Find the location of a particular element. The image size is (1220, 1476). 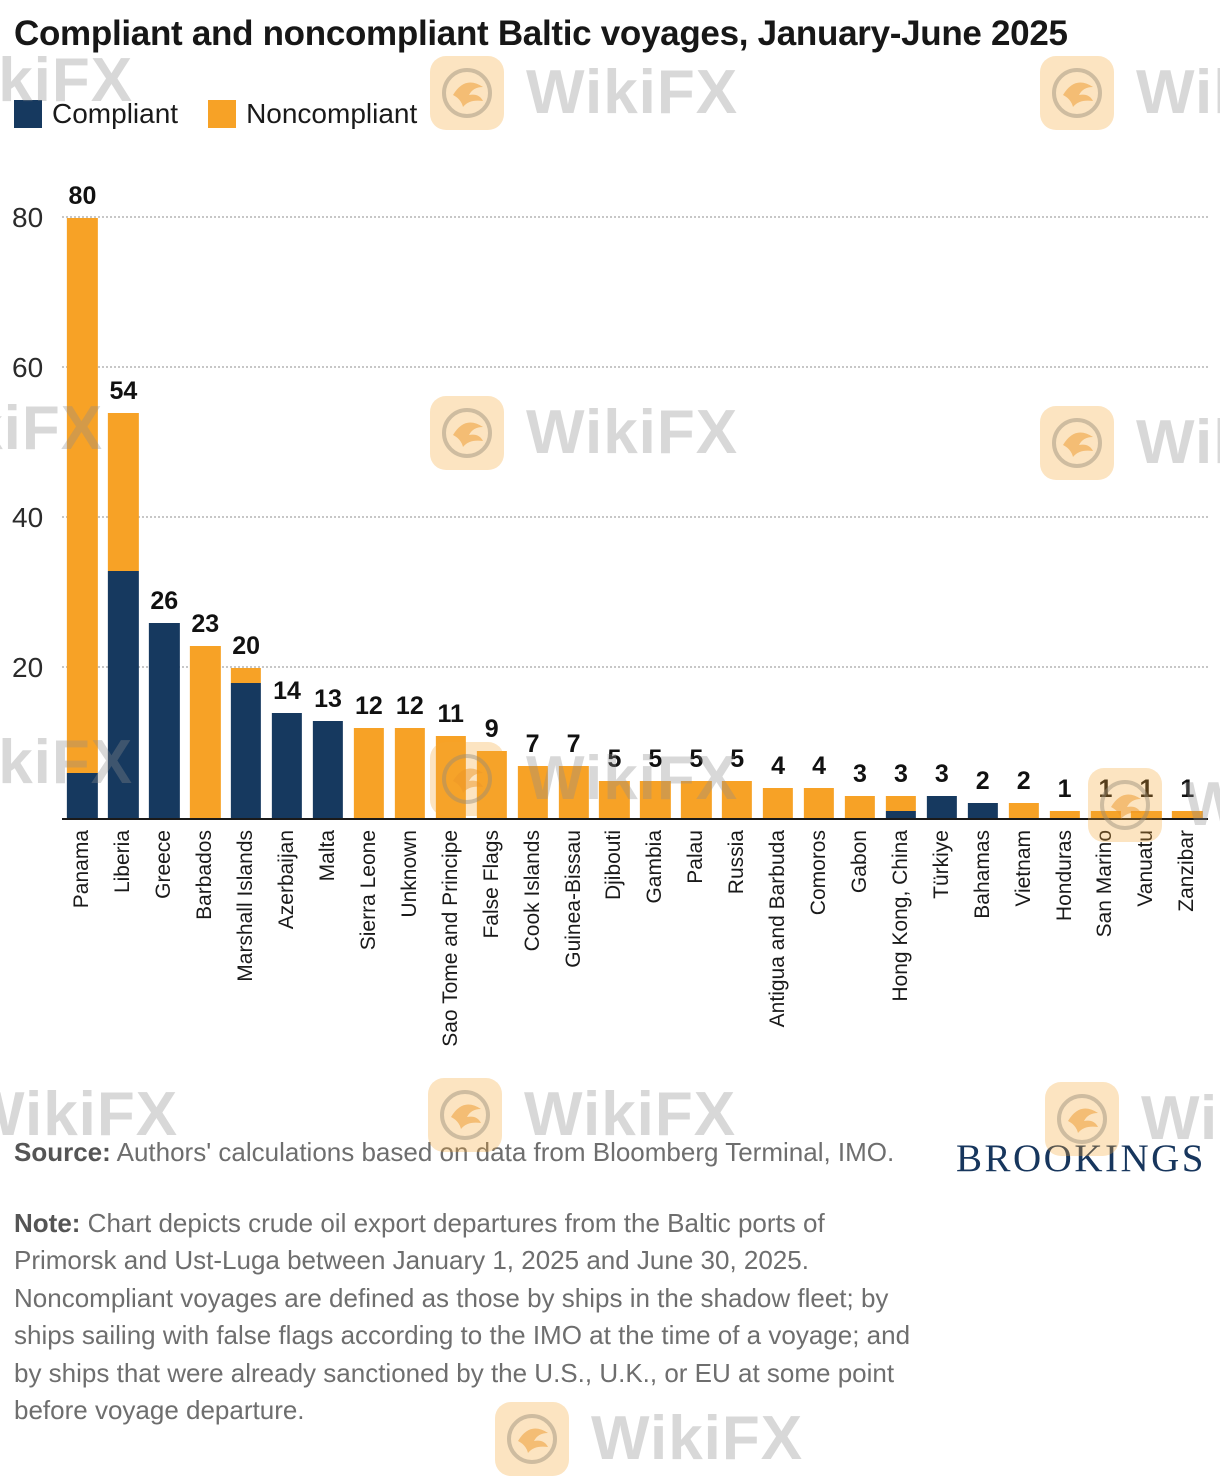

x-axis-label-gambia: Gambia is located at coordinates (655, 867).